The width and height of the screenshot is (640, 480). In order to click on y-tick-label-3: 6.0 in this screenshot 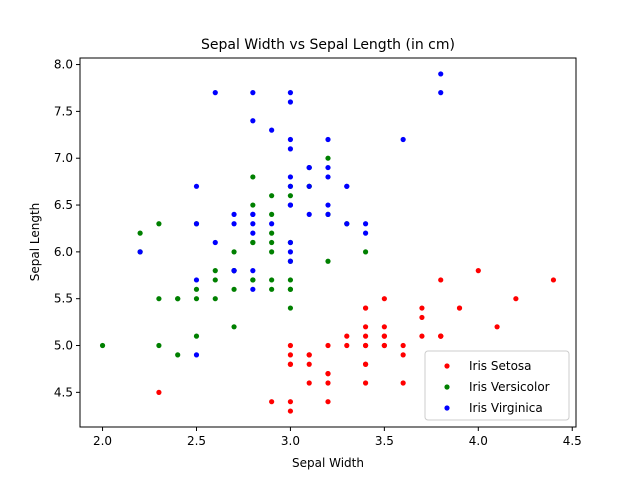, I will do `click(63, 252)`.